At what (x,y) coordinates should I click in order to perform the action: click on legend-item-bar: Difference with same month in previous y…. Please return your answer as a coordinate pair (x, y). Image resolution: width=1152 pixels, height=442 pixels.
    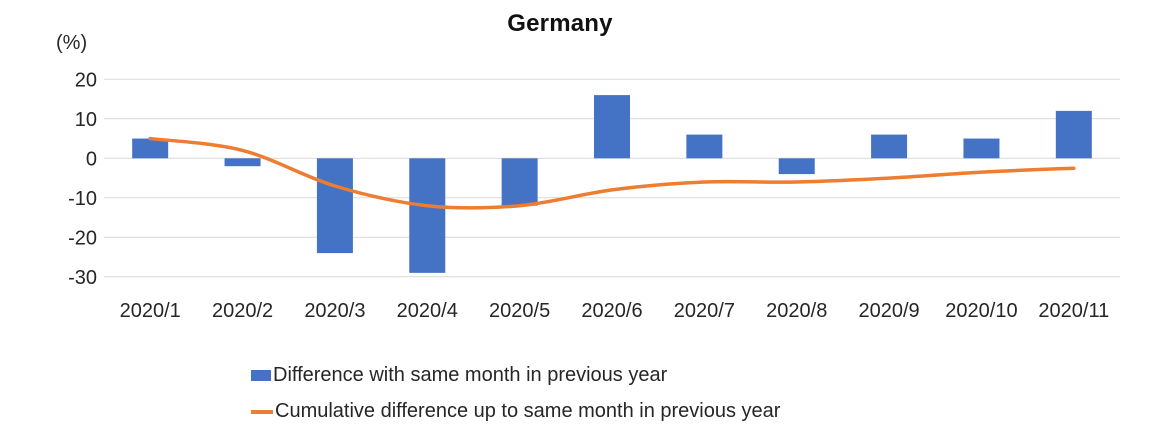
    Looking at the image, I should click on (515, 375).